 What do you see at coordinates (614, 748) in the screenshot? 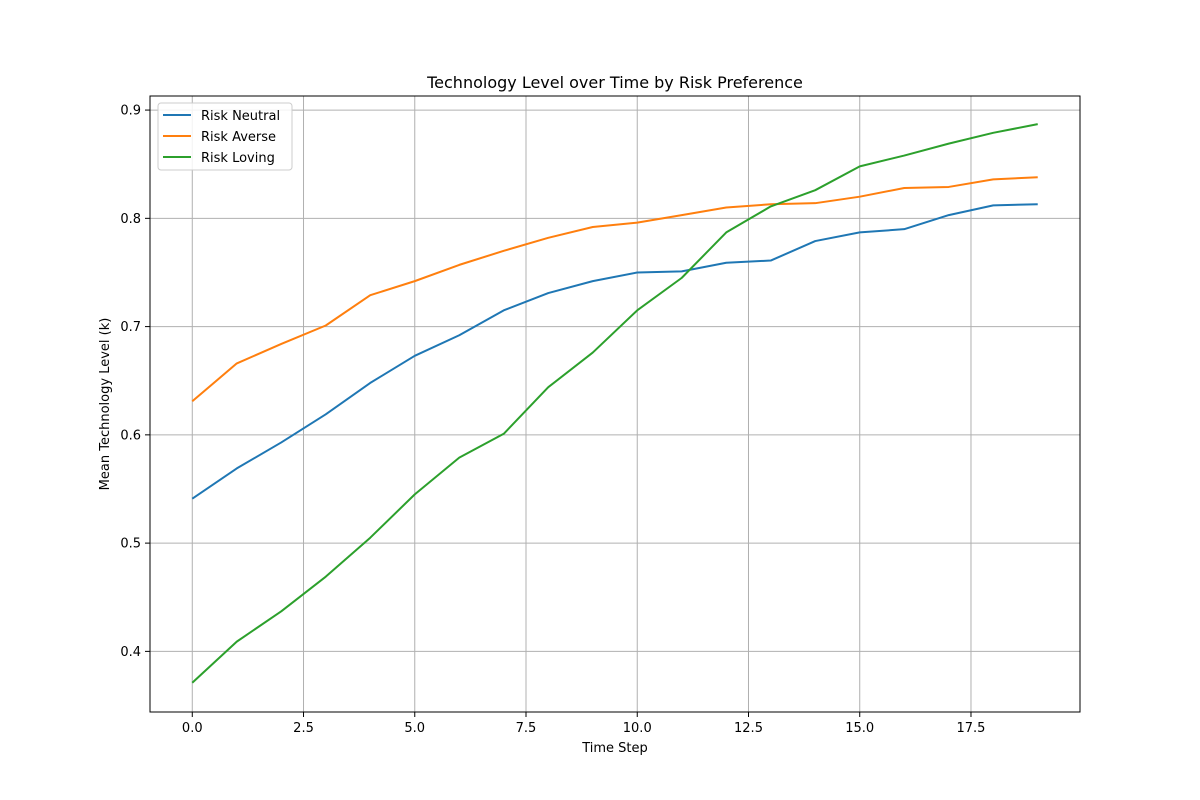
I see `x-axis-label: Time Step` at bounding box center [614, 748].